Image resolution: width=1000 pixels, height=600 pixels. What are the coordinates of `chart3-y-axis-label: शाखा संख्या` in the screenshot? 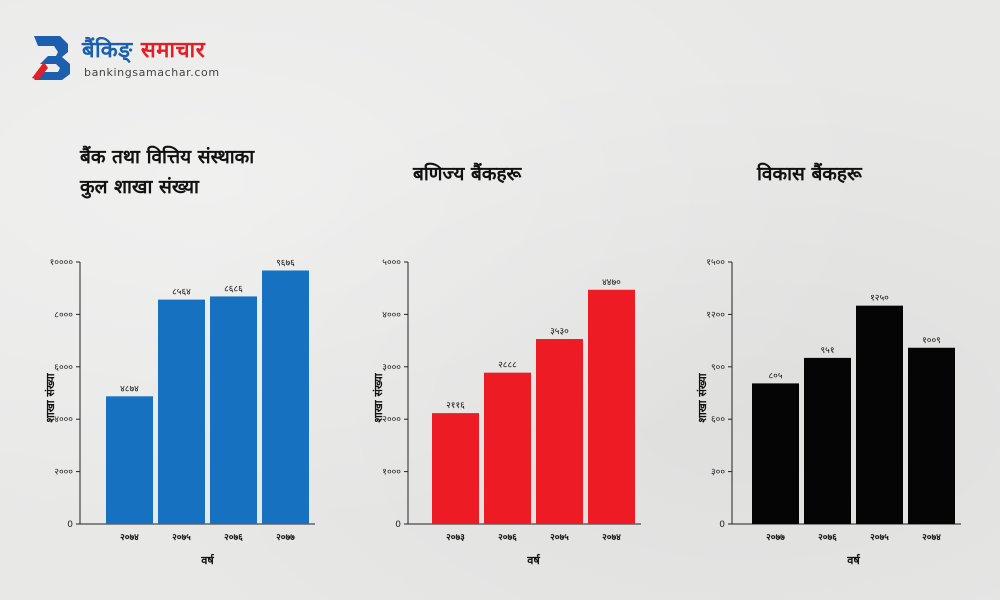 It's located at (702, 397).